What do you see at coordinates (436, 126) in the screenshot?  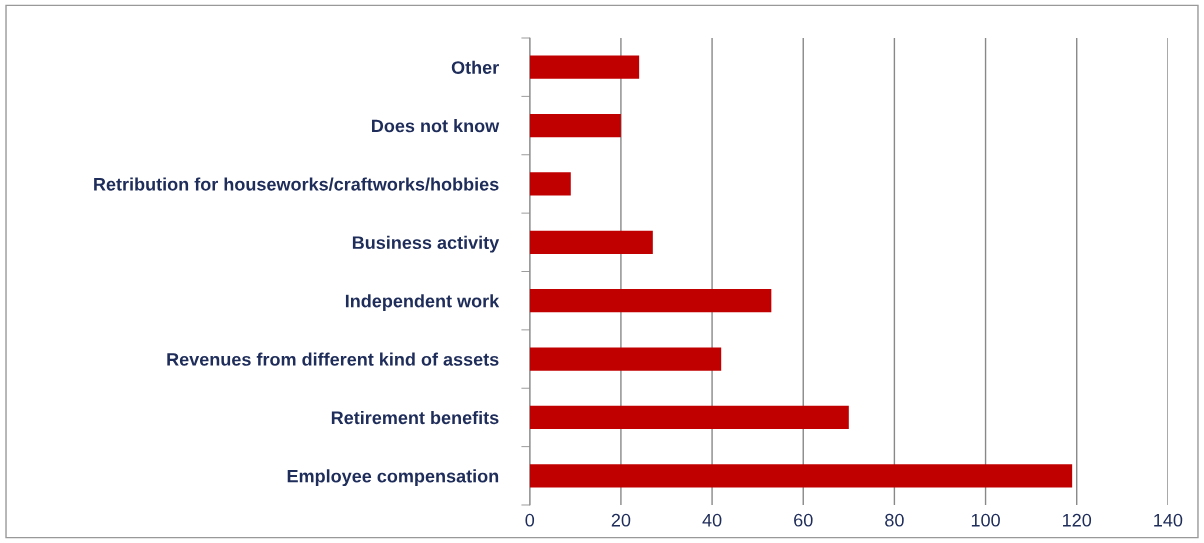 I see `y-tick-label: Does not know` at bounding box center [436, 126].